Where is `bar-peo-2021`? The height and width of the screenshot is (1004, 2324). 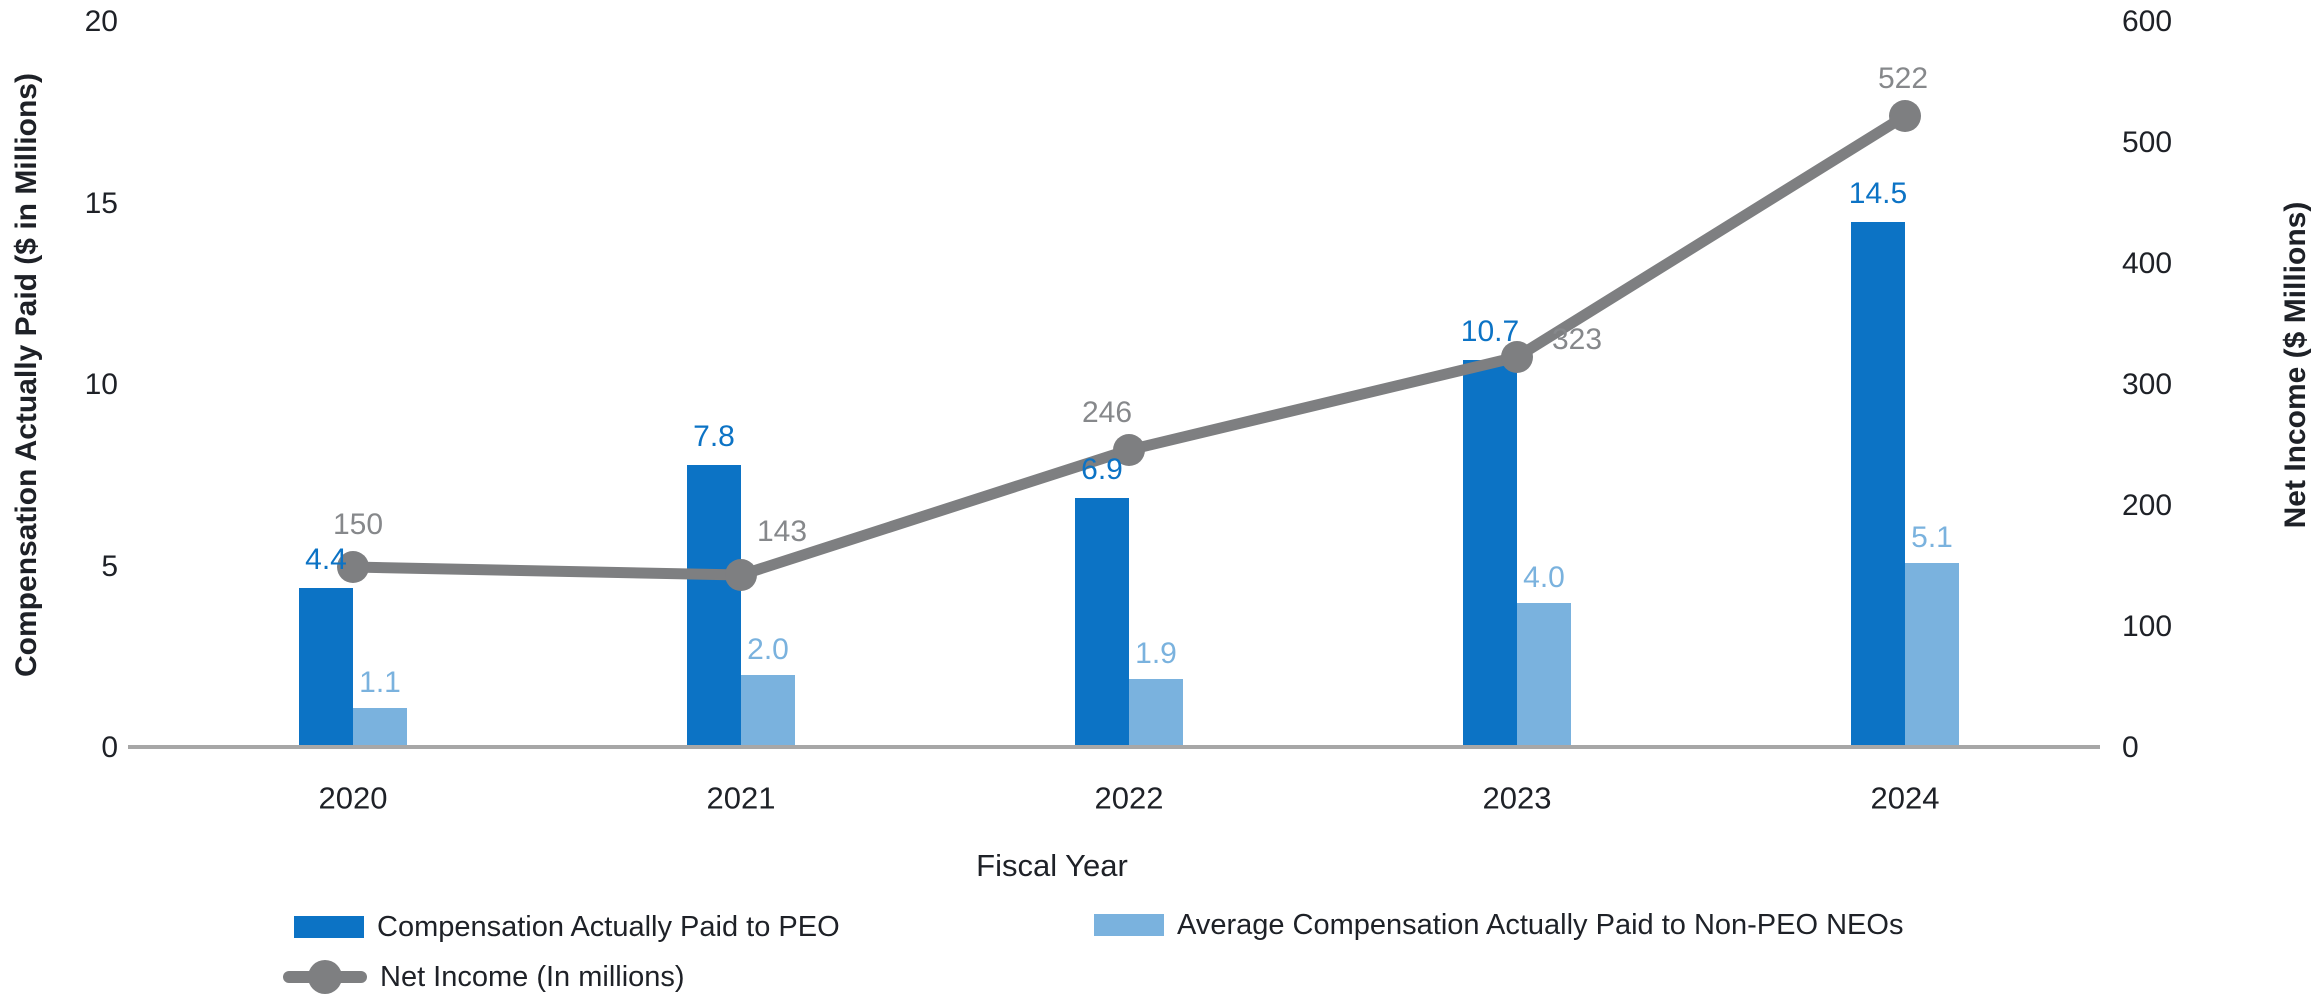 bar-peo-2021 is located at coordinates (714, 606).